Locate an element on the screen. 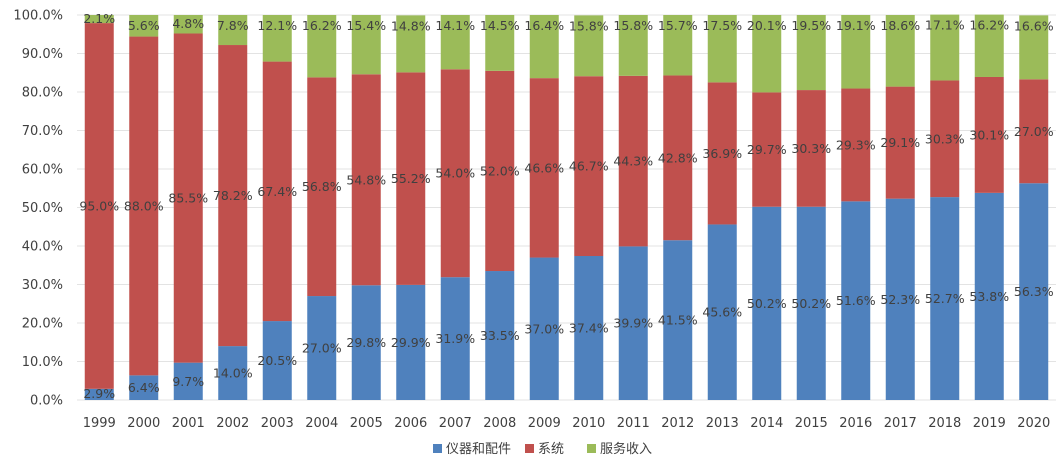 The image size is (1061, 461). x-tick-label: 2012 is located at coordinates (677, 423).